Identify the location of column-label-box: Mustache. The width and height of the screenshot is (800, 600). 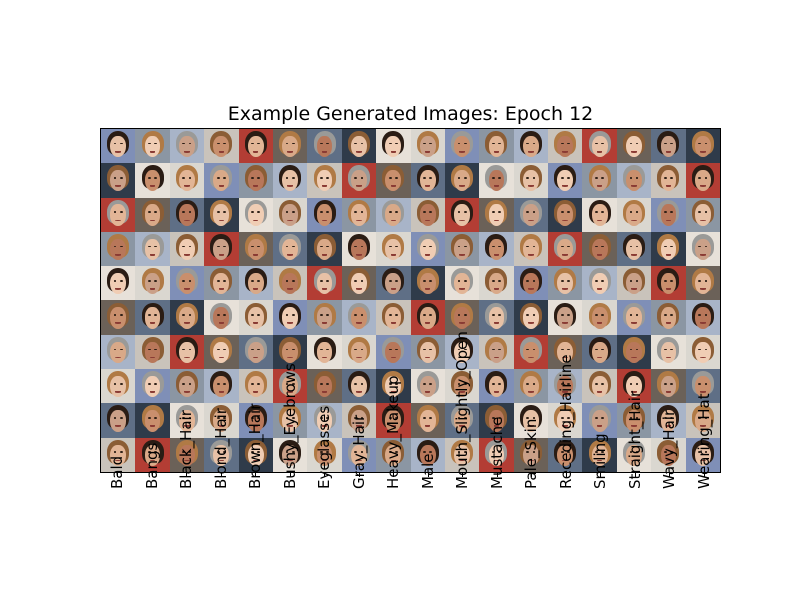
(497, 508).